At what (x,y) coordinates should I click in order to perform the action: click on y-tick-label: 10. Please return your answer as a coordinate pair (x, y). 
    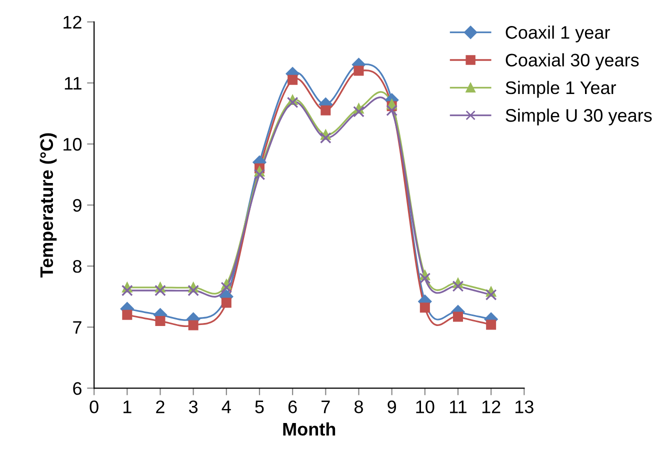
    Looking at the image, I should click on (73, 144).